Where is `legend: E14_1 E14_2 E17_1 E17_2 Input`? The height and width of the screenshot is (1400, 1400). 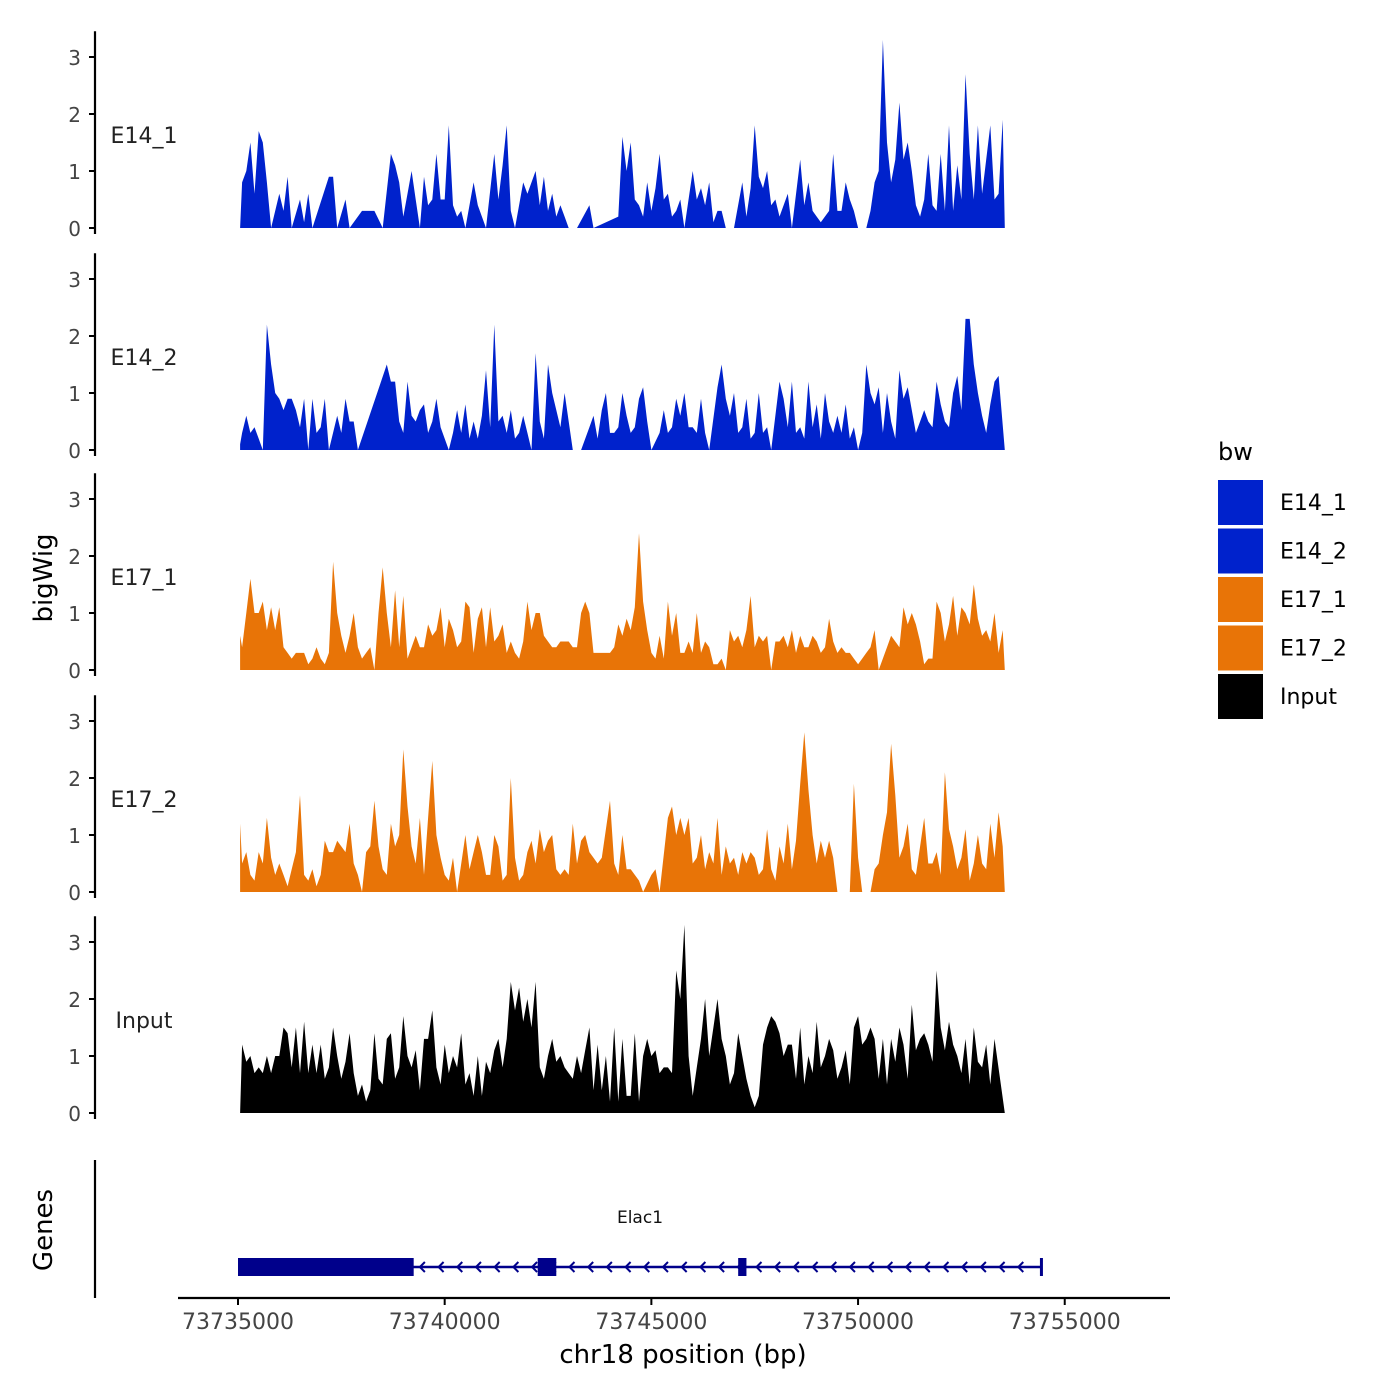 legend: E14_1 E14_2 E17_1 E17_2 Input is located at coordinates (1282, 599).